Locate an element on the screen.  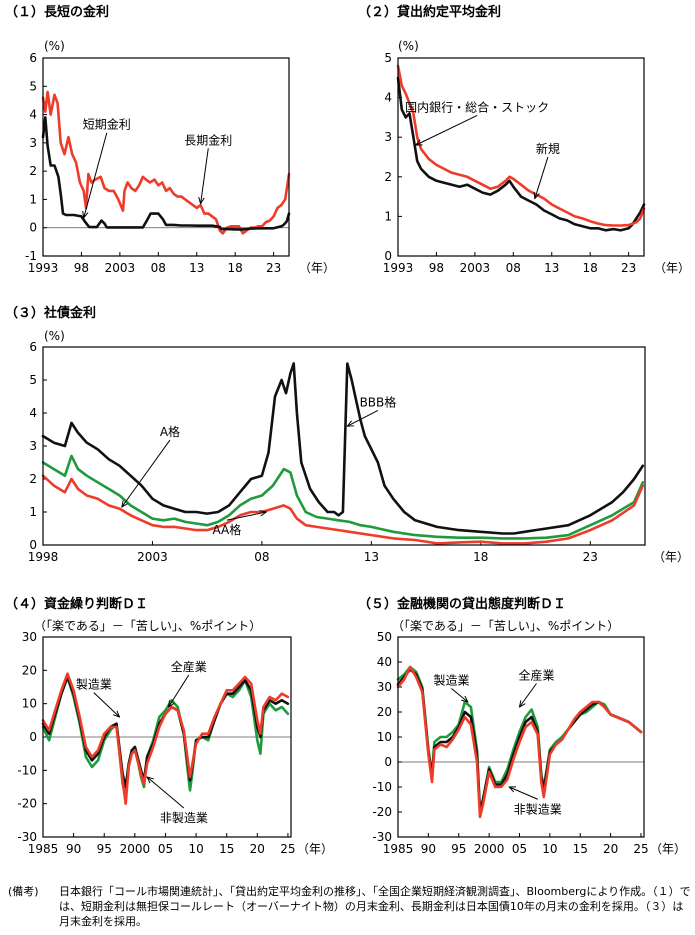
chart-title: （２）貸出約定平均金利 is located at coordinates (429, 12).